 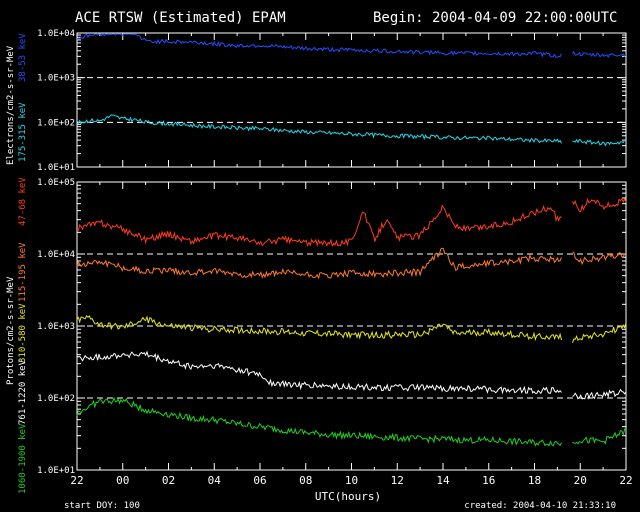 I want to click on chart-title: ACE RTSW (Estimated) EPAM, so click(x=180, y=18).